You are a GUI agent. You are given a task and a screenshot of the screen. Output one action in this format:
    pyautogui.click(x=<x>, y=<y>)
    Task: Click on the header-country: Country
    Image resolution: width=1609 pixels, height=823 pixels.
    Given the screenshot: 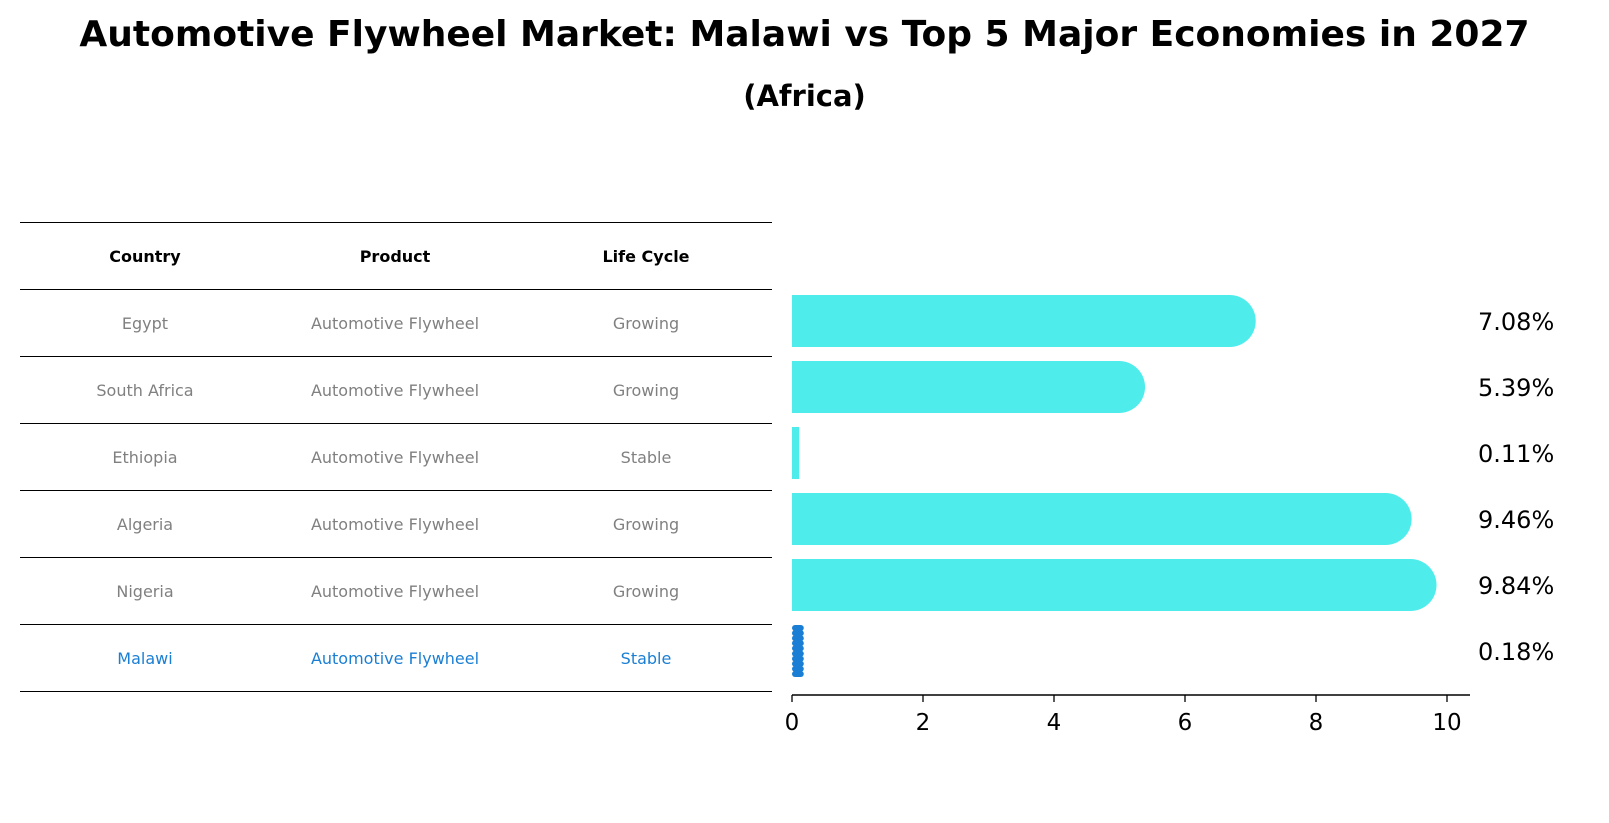 What is the action you would take?
    pyautogui.click(x=145, y=256)
    